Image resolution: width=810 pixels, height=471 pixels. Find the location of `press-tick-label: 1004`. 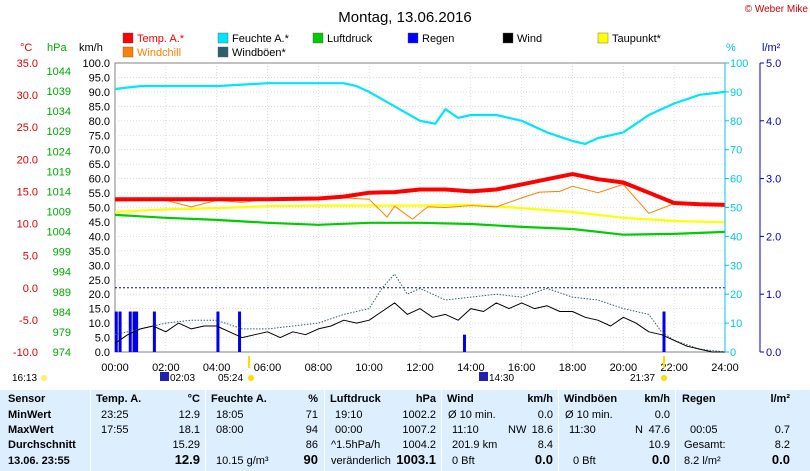

press-tick-label: 1004 is located at coordinates (59, 233).